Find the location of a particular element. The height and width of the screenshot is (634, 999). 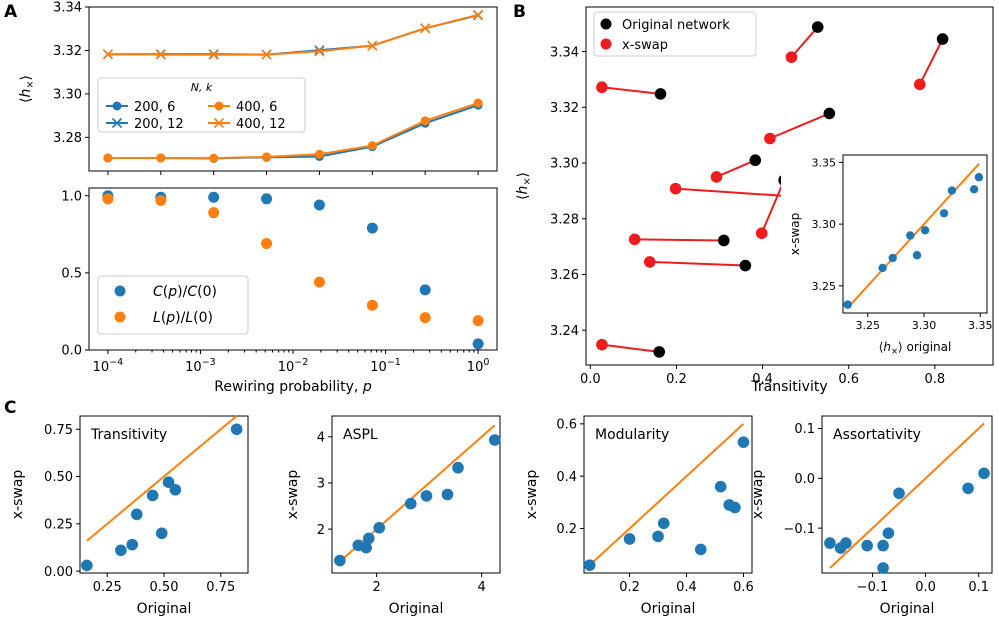

c-xtick-label: −0.1 is located at coordinates (873, 587).